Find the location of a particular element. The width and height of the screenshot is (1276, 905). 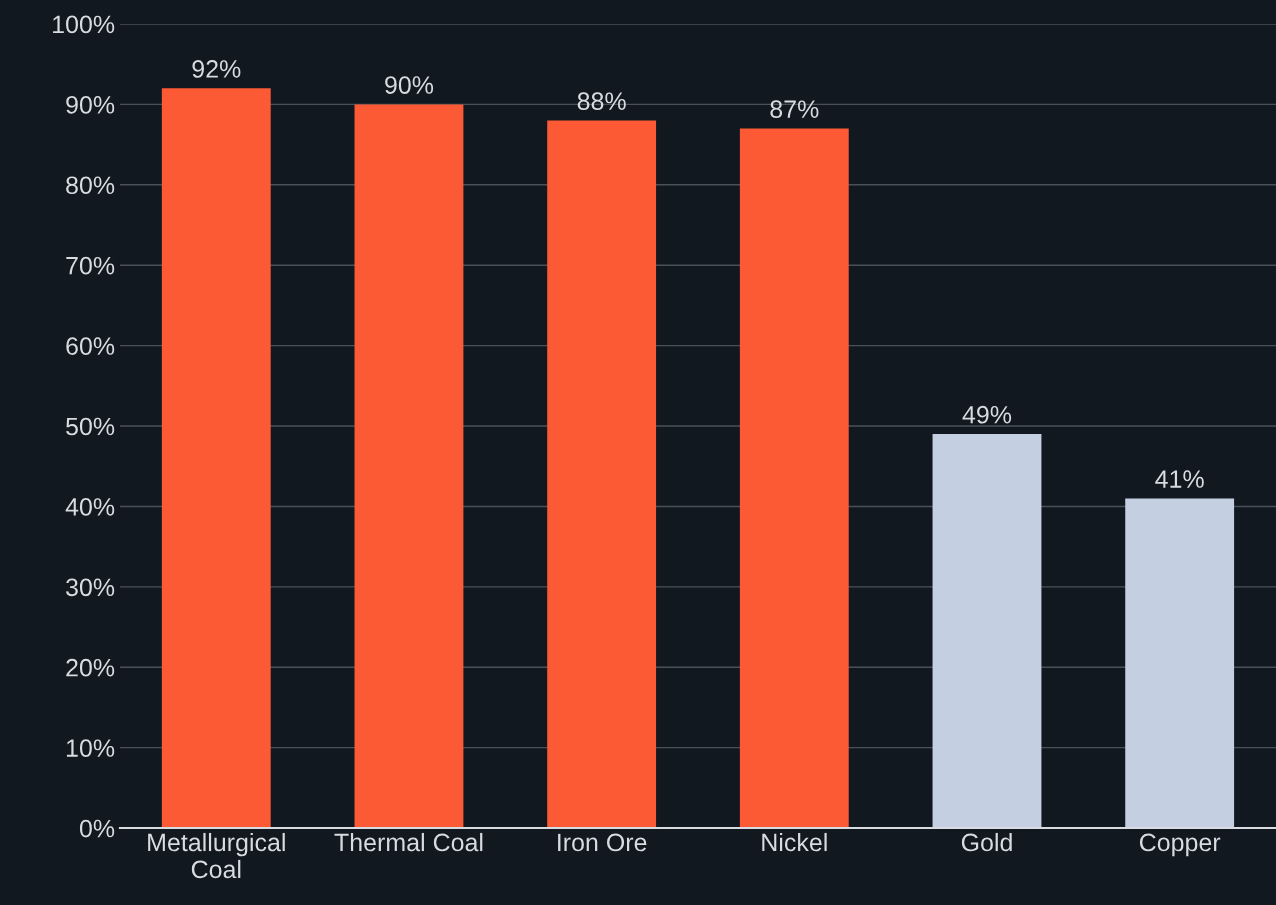

data-label: 87% is located at coordinates (794, 109).